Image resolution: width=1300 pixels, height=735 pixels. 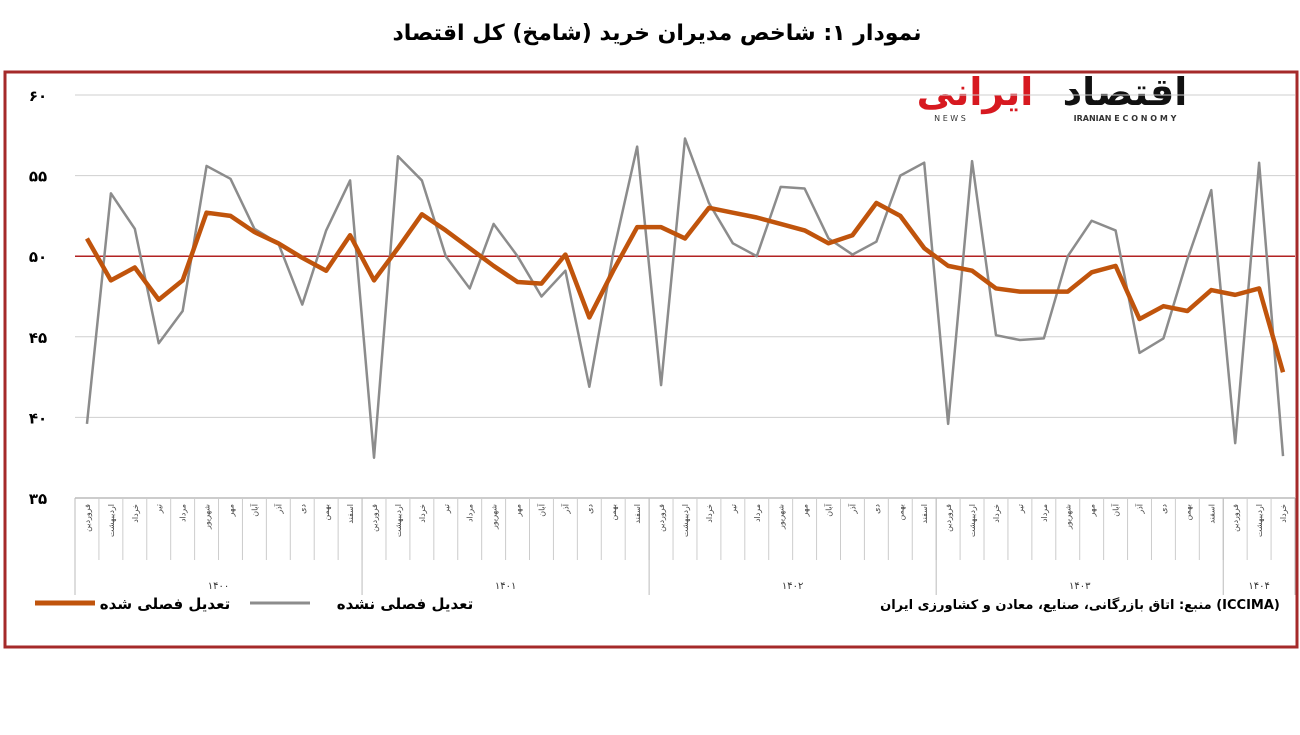 I want to click on y-tick-label: ۵۵, so click(x=38, y=177).